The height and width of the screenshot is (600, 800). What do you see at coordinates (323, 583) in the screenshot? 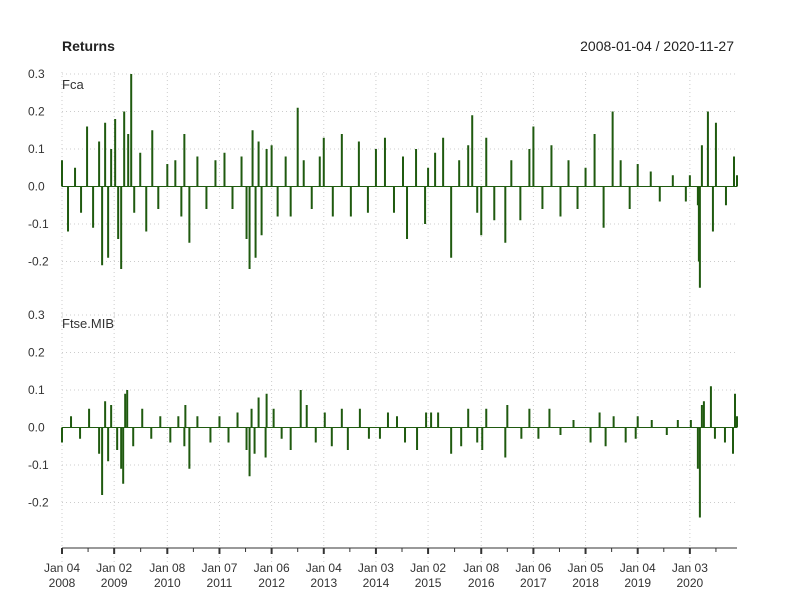
I see `x-tick-label-year: 2013` at bounding box center [323, 583].